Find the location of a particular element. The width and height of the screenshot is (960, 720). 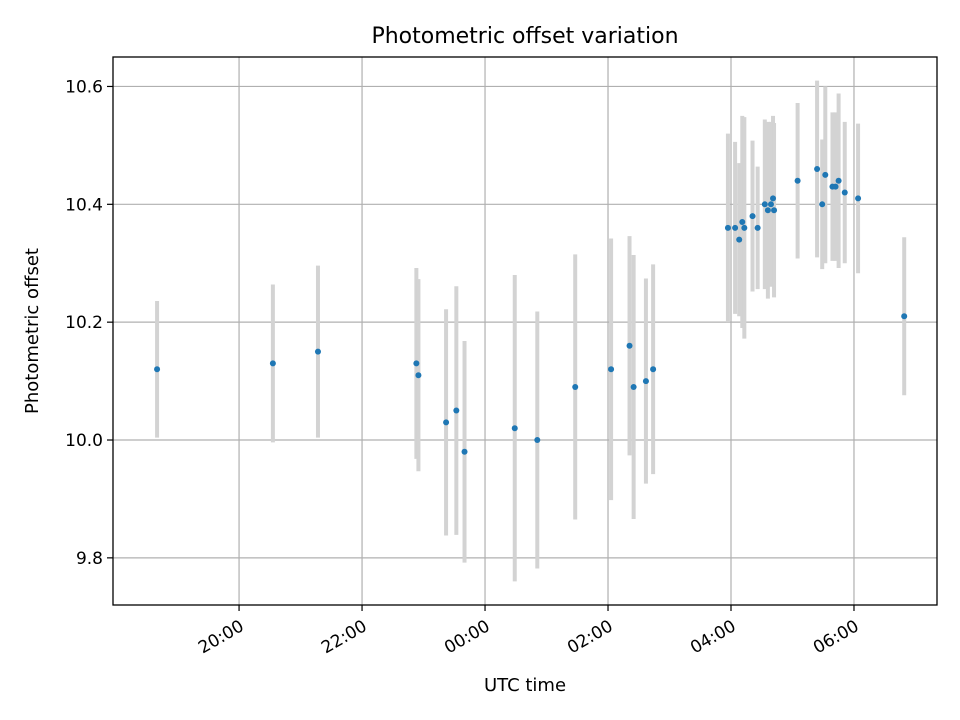

y-tick-label: 10.6 is located at coordinates (84, 87).